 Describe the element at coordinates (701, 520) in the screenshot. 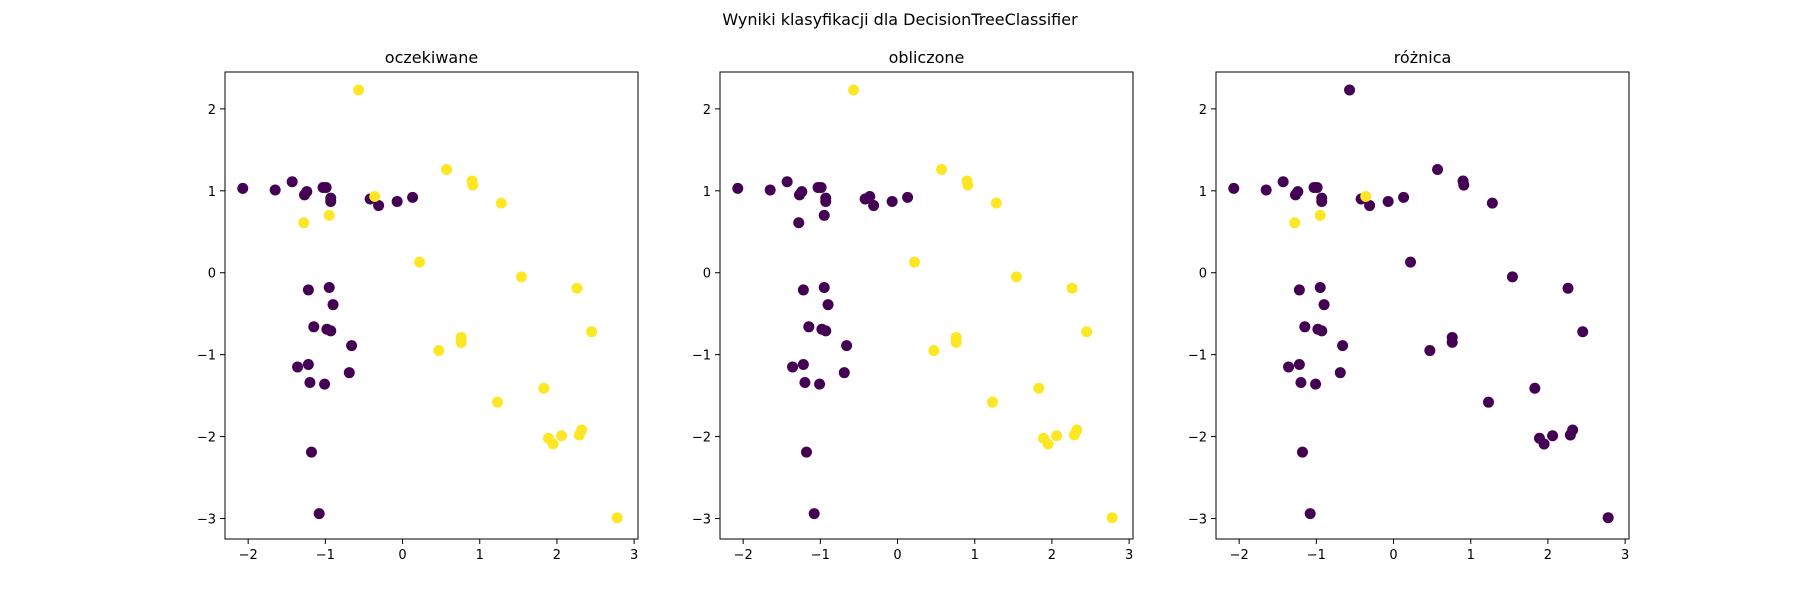

I see `y-tick-label: −3` at that location.